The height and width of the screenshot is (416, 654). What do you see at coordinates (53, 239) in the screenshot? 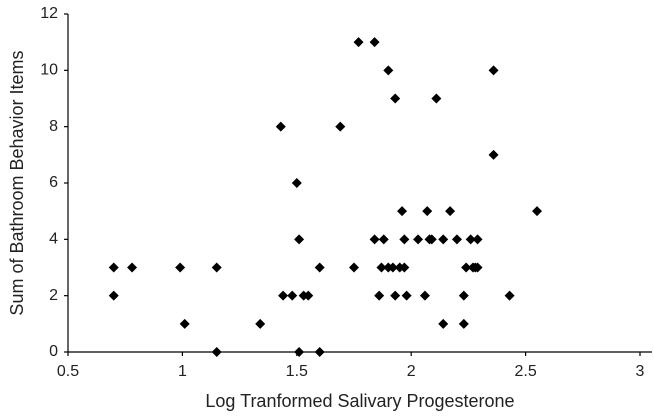
I see `y-tick-label: 4` at bounding box center [53, 239].